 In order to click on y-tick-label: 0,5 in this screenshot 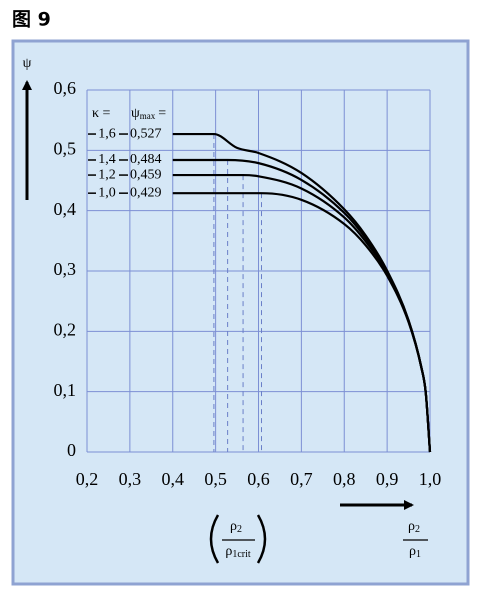, I will do `click(65, 148)`.